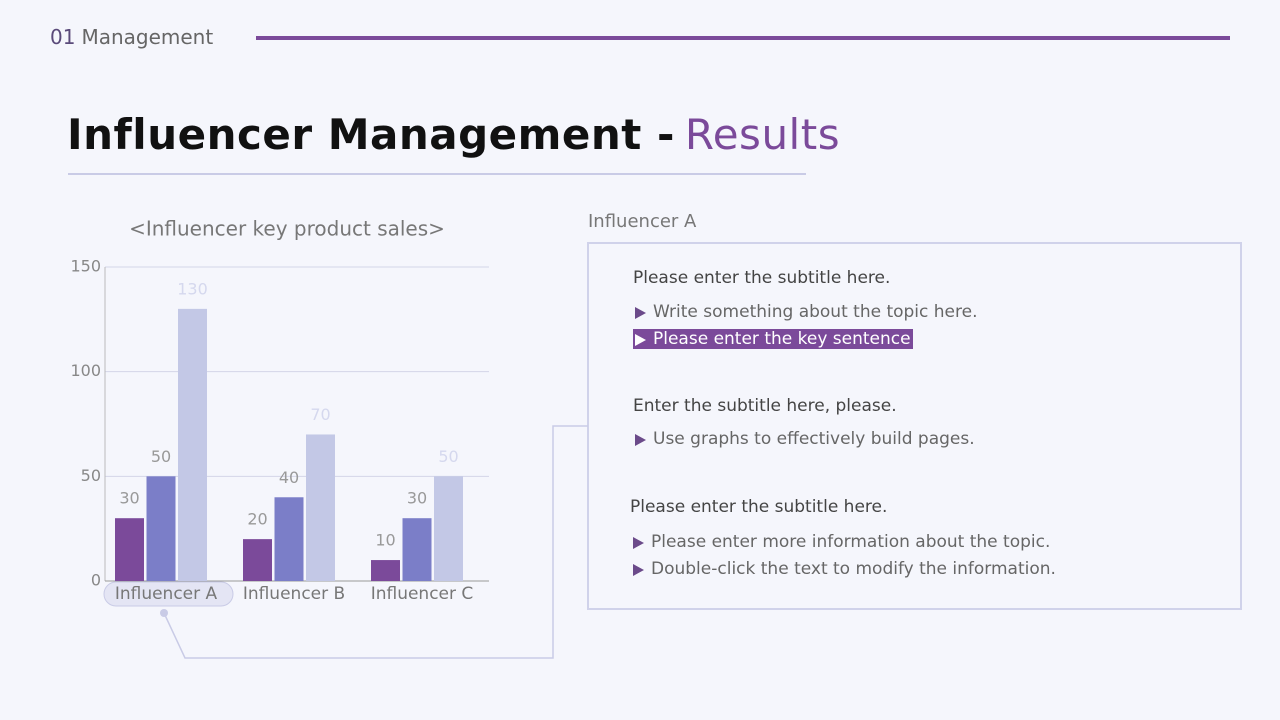 The image size is (1280, 720). I want to click on y-tick-label: 50, so click(91, 475).